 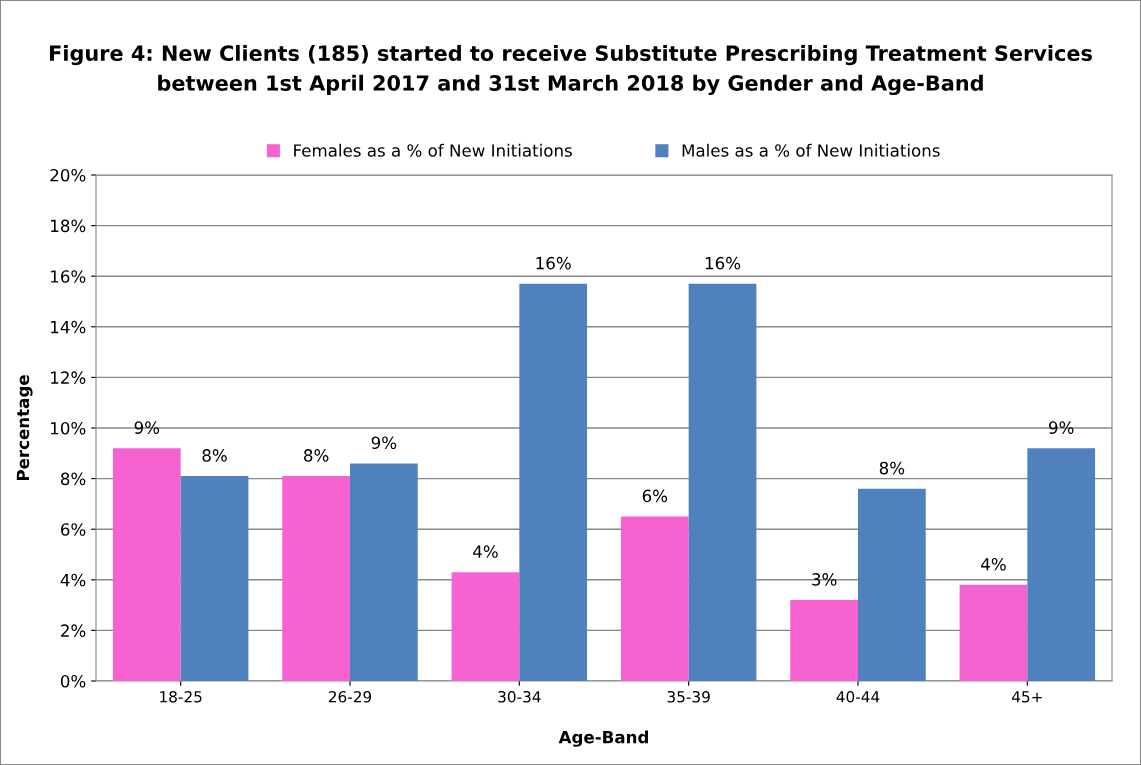 I want to click on y-tick-label: 18%, so click(x=68, y=226).